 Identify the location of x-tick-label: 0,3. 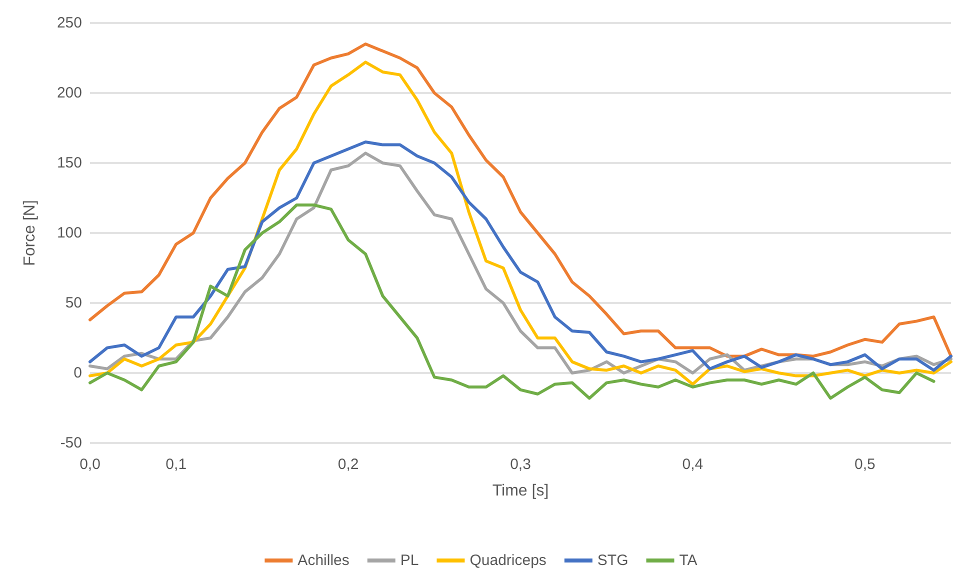
(520, 464).